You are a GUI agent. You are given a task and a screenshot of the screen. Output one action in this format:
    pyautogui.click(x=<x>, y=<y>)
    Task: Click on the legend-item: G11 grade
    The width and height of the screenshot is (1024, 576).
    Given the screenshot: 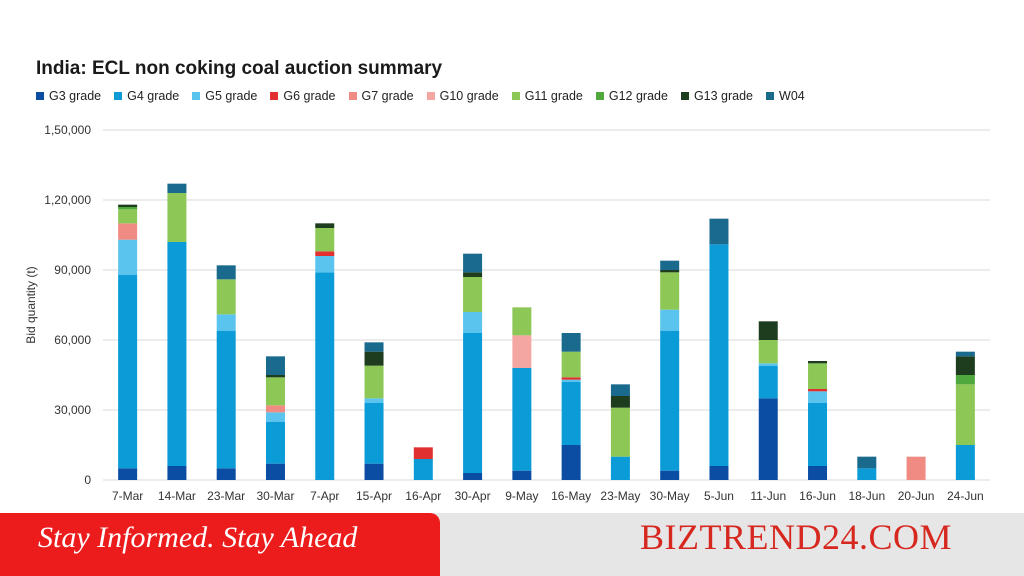 What is the action you would take?
    pyautogui.click(x=547, y=96)
    